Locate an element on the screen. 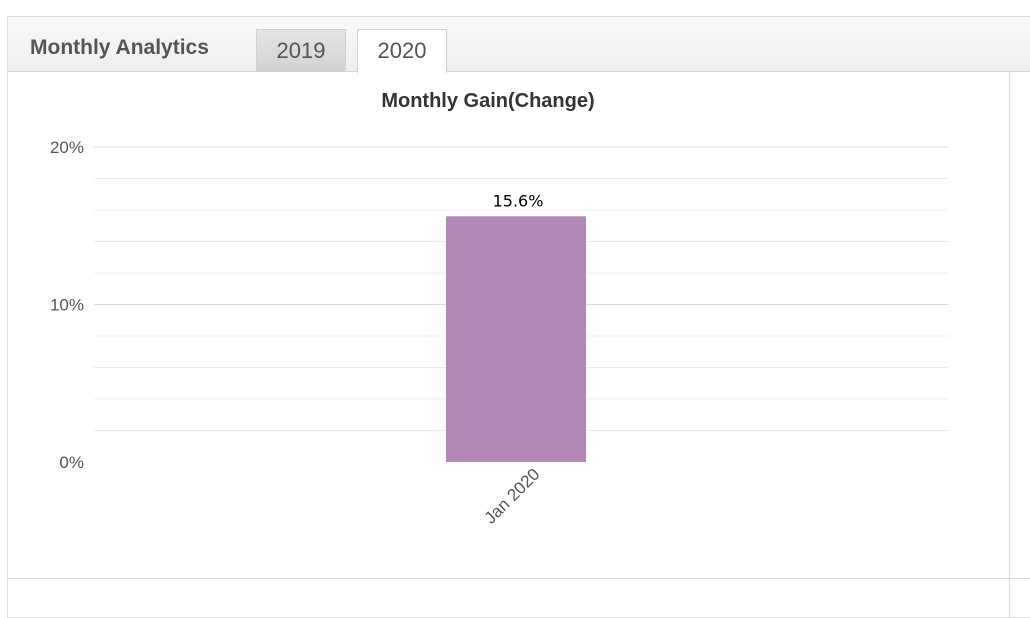 The image size is (1030, 618). x-tick-label: Jan 2020 is located at coordinates (512, 496).